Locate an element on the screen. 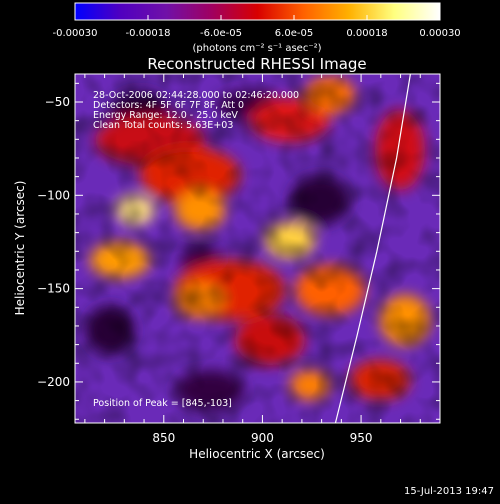 The height and width of the screenshot is (504, 500). footer-timestamp: 15-Jul-2013 19:47 is located at coordinates (449, 491).